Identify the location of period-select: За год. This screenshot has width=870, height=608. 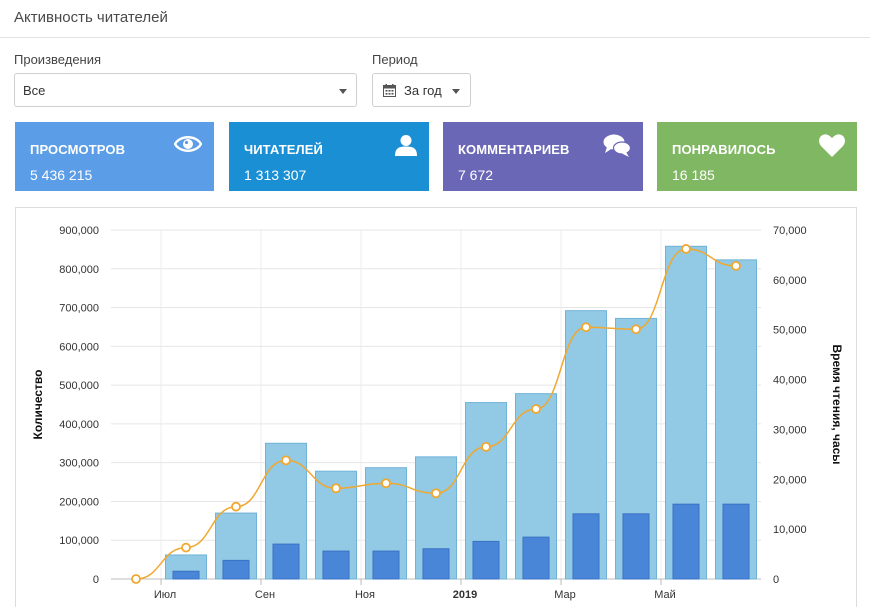
(421, 90).